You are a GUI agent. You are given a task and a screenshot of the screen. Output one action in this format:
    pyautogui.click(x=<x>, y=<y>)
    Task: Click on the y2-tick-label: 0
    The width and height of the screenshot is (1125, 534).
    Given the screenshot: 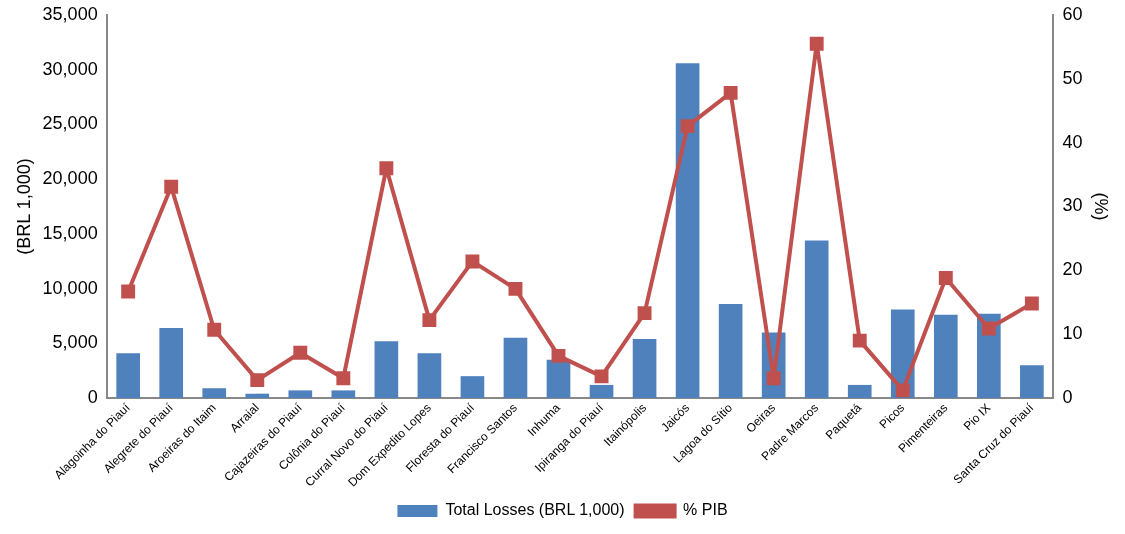 What is the action you would take?
    pyautogui.click(x=1067, y=397)
    